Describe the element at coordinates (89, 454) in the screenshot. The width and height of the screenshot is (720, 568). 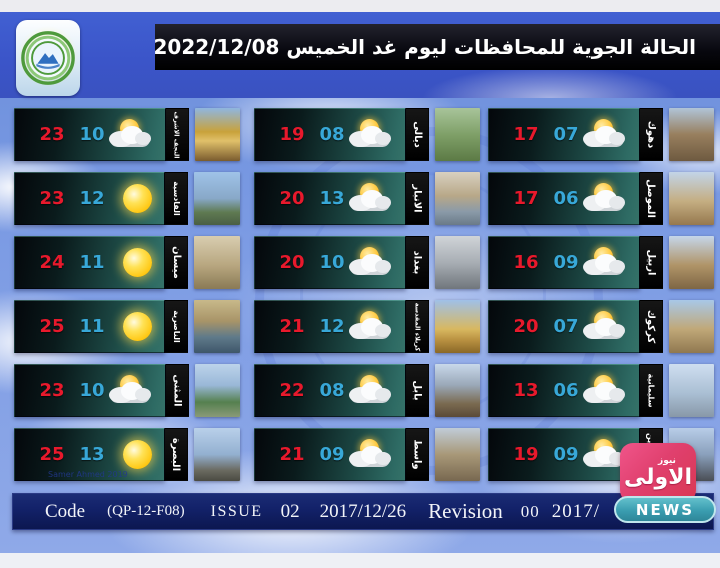
I see `card-panel: 25 13` at that location.